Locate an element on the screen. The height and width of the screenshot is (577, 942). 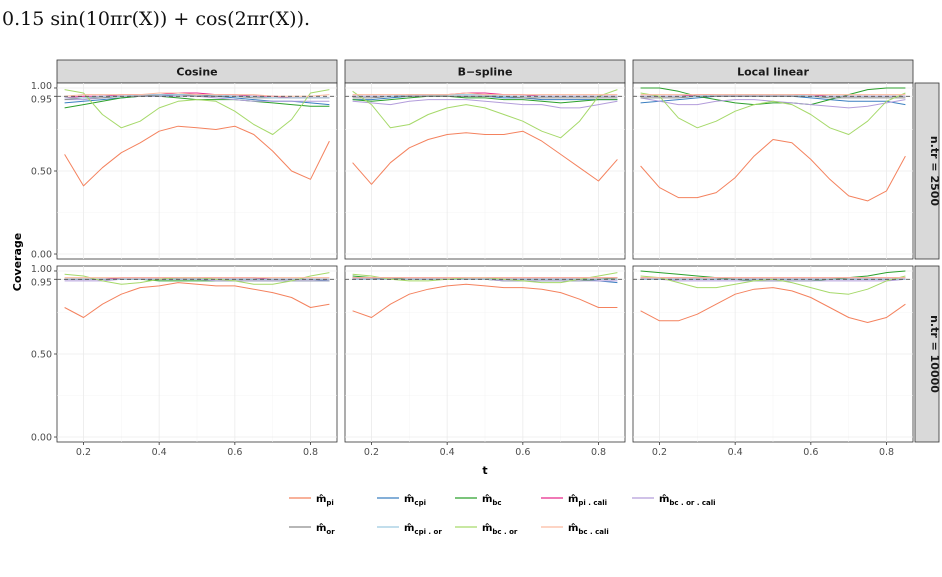
legend-label: m̂or is located at coordinates (325, 529).